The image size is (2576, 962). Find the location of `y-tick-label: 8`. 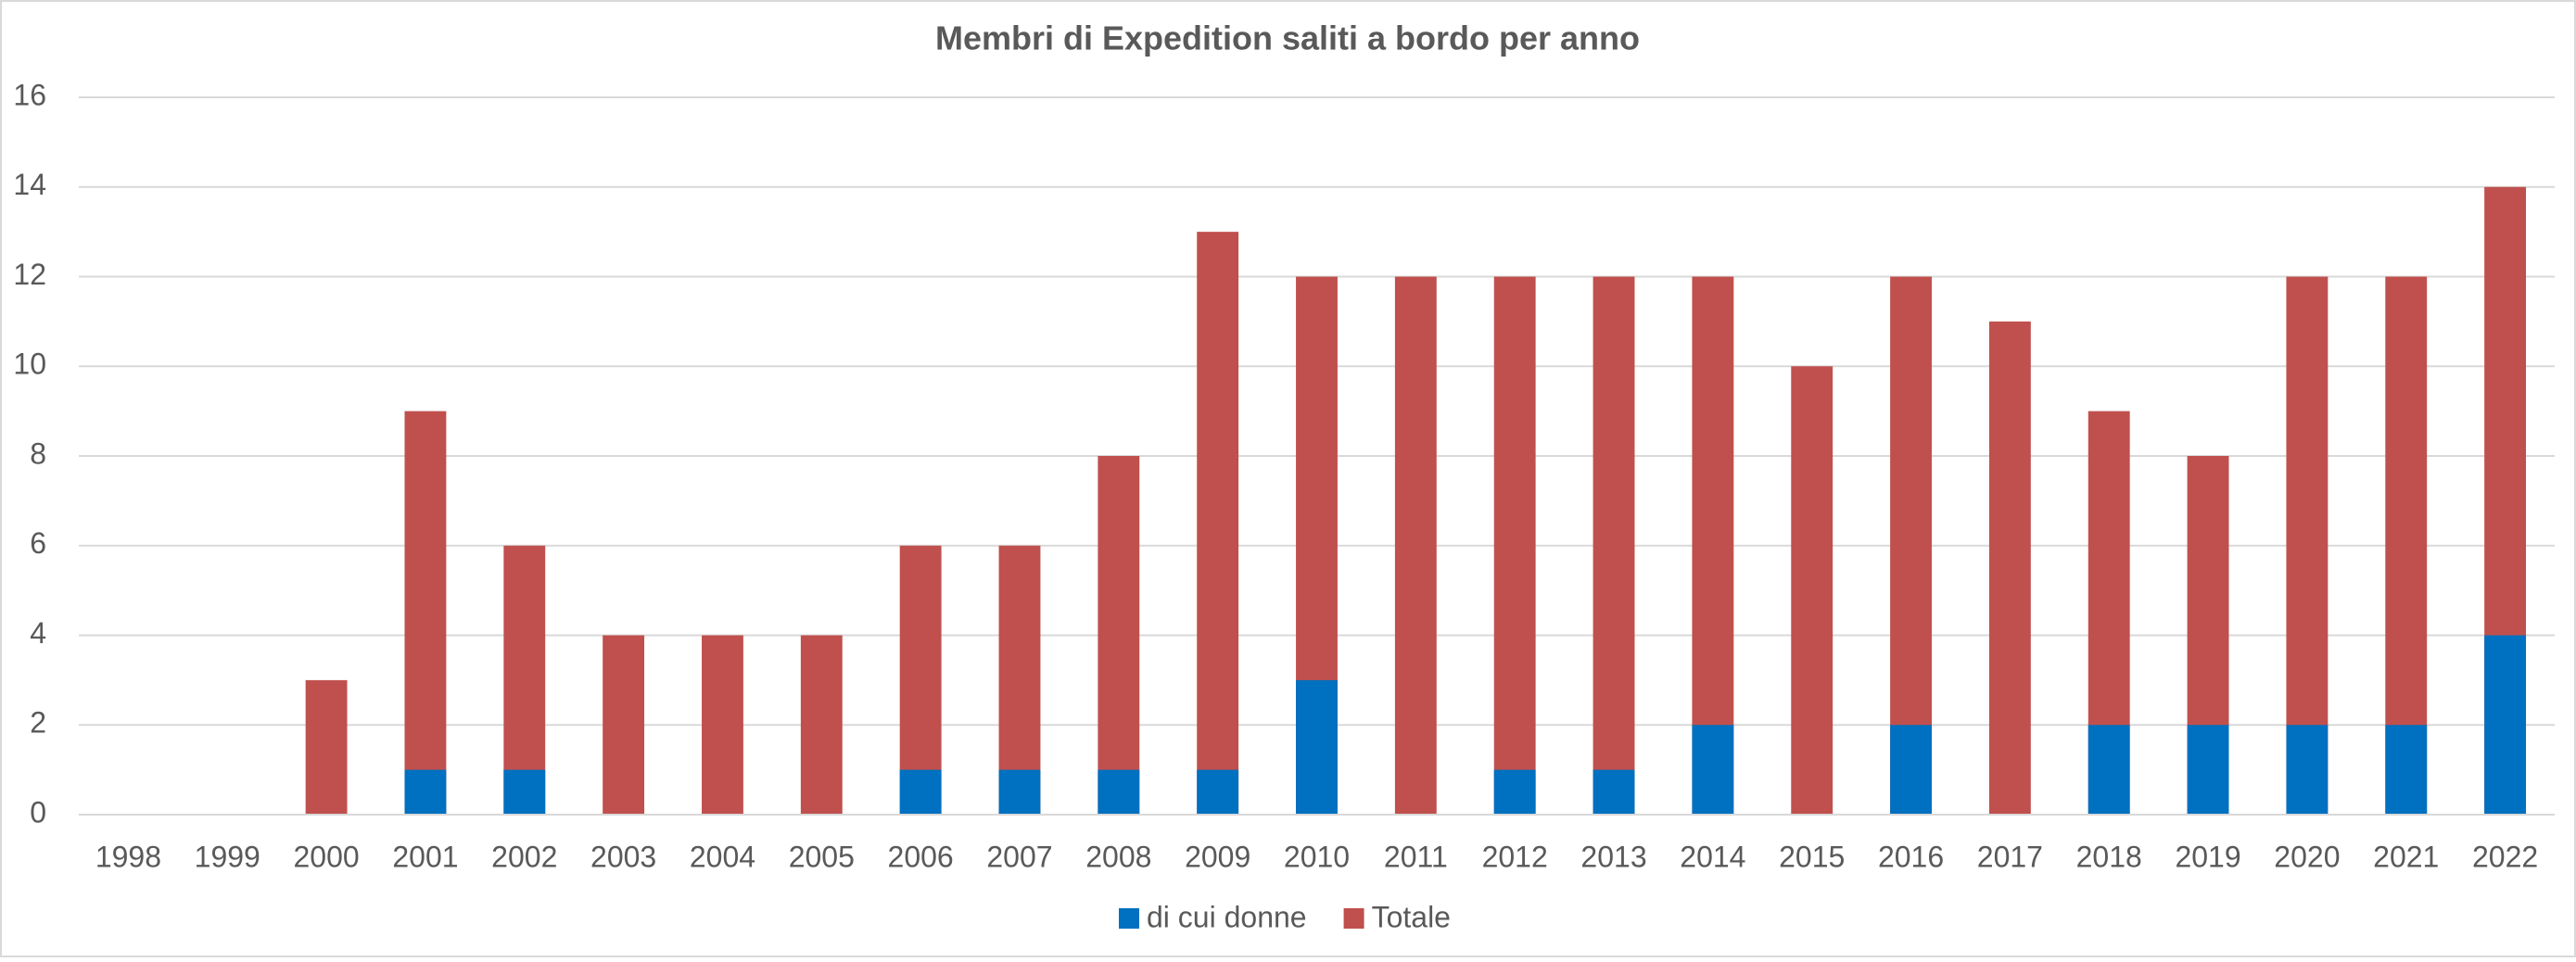

y-tick-label: 8 is located at coordinates (38, 453).